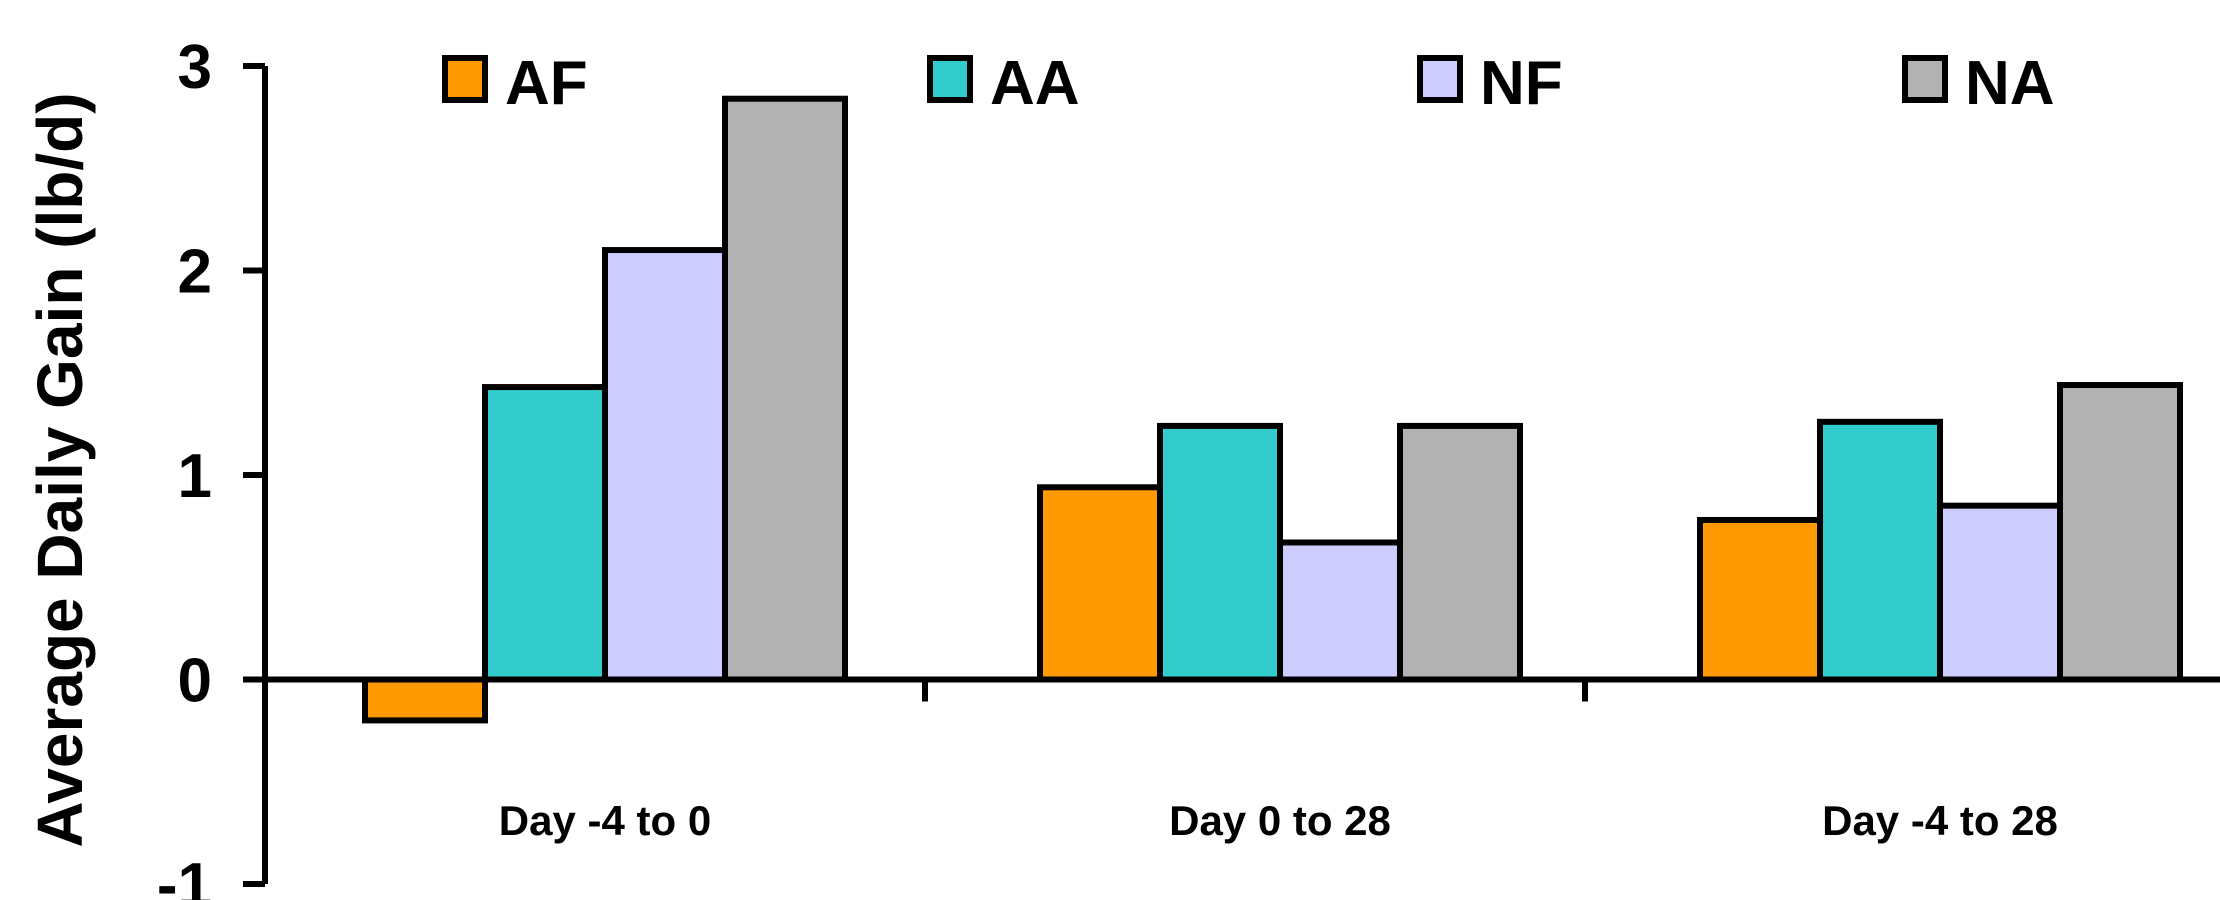 The height and width of the screenshot is (900, 2220). Describe the element at coordinates (195, 67) in the screenshot. I see `y-tick-label: 3` at that location.